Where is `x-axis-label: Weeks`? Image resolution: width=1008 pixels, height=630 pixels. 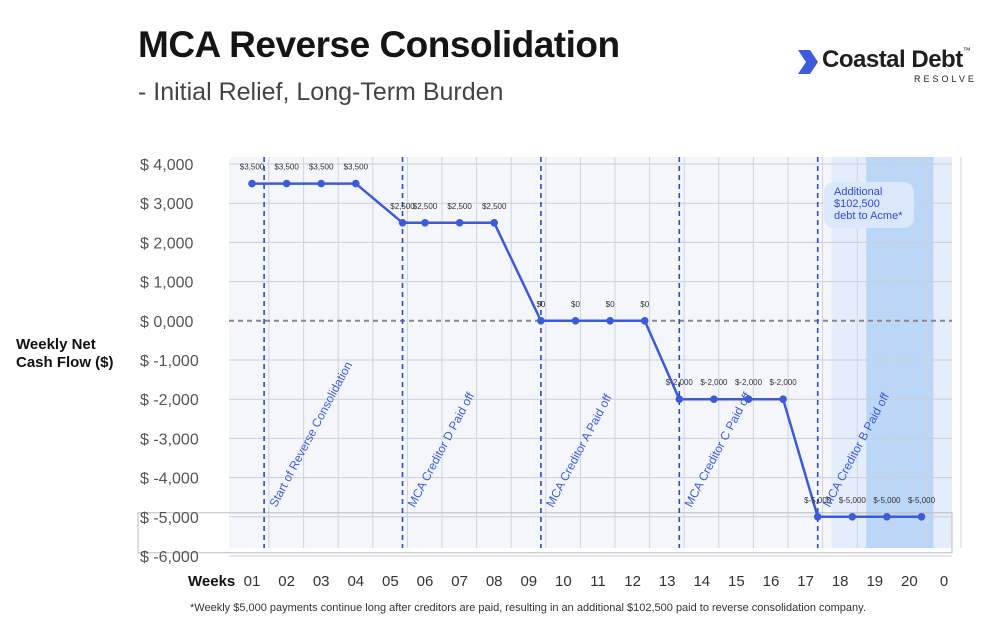 x-axis-label: Weeks is located at coordinates (211, 581).